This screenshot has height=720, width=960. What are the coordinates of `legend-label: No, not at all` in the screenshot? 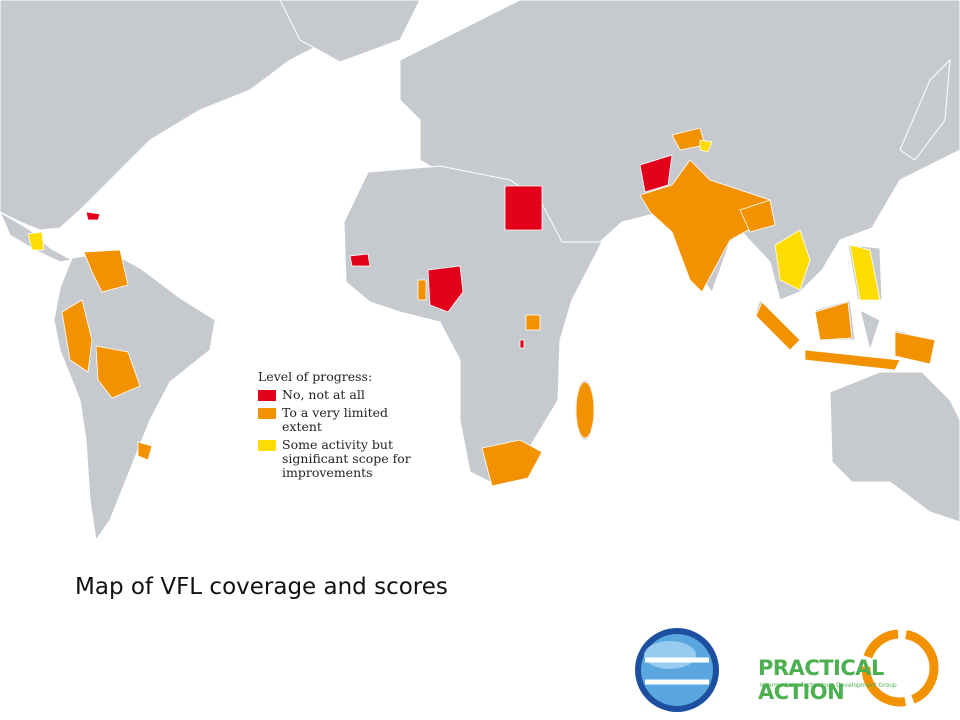 It's located at (323, 394).